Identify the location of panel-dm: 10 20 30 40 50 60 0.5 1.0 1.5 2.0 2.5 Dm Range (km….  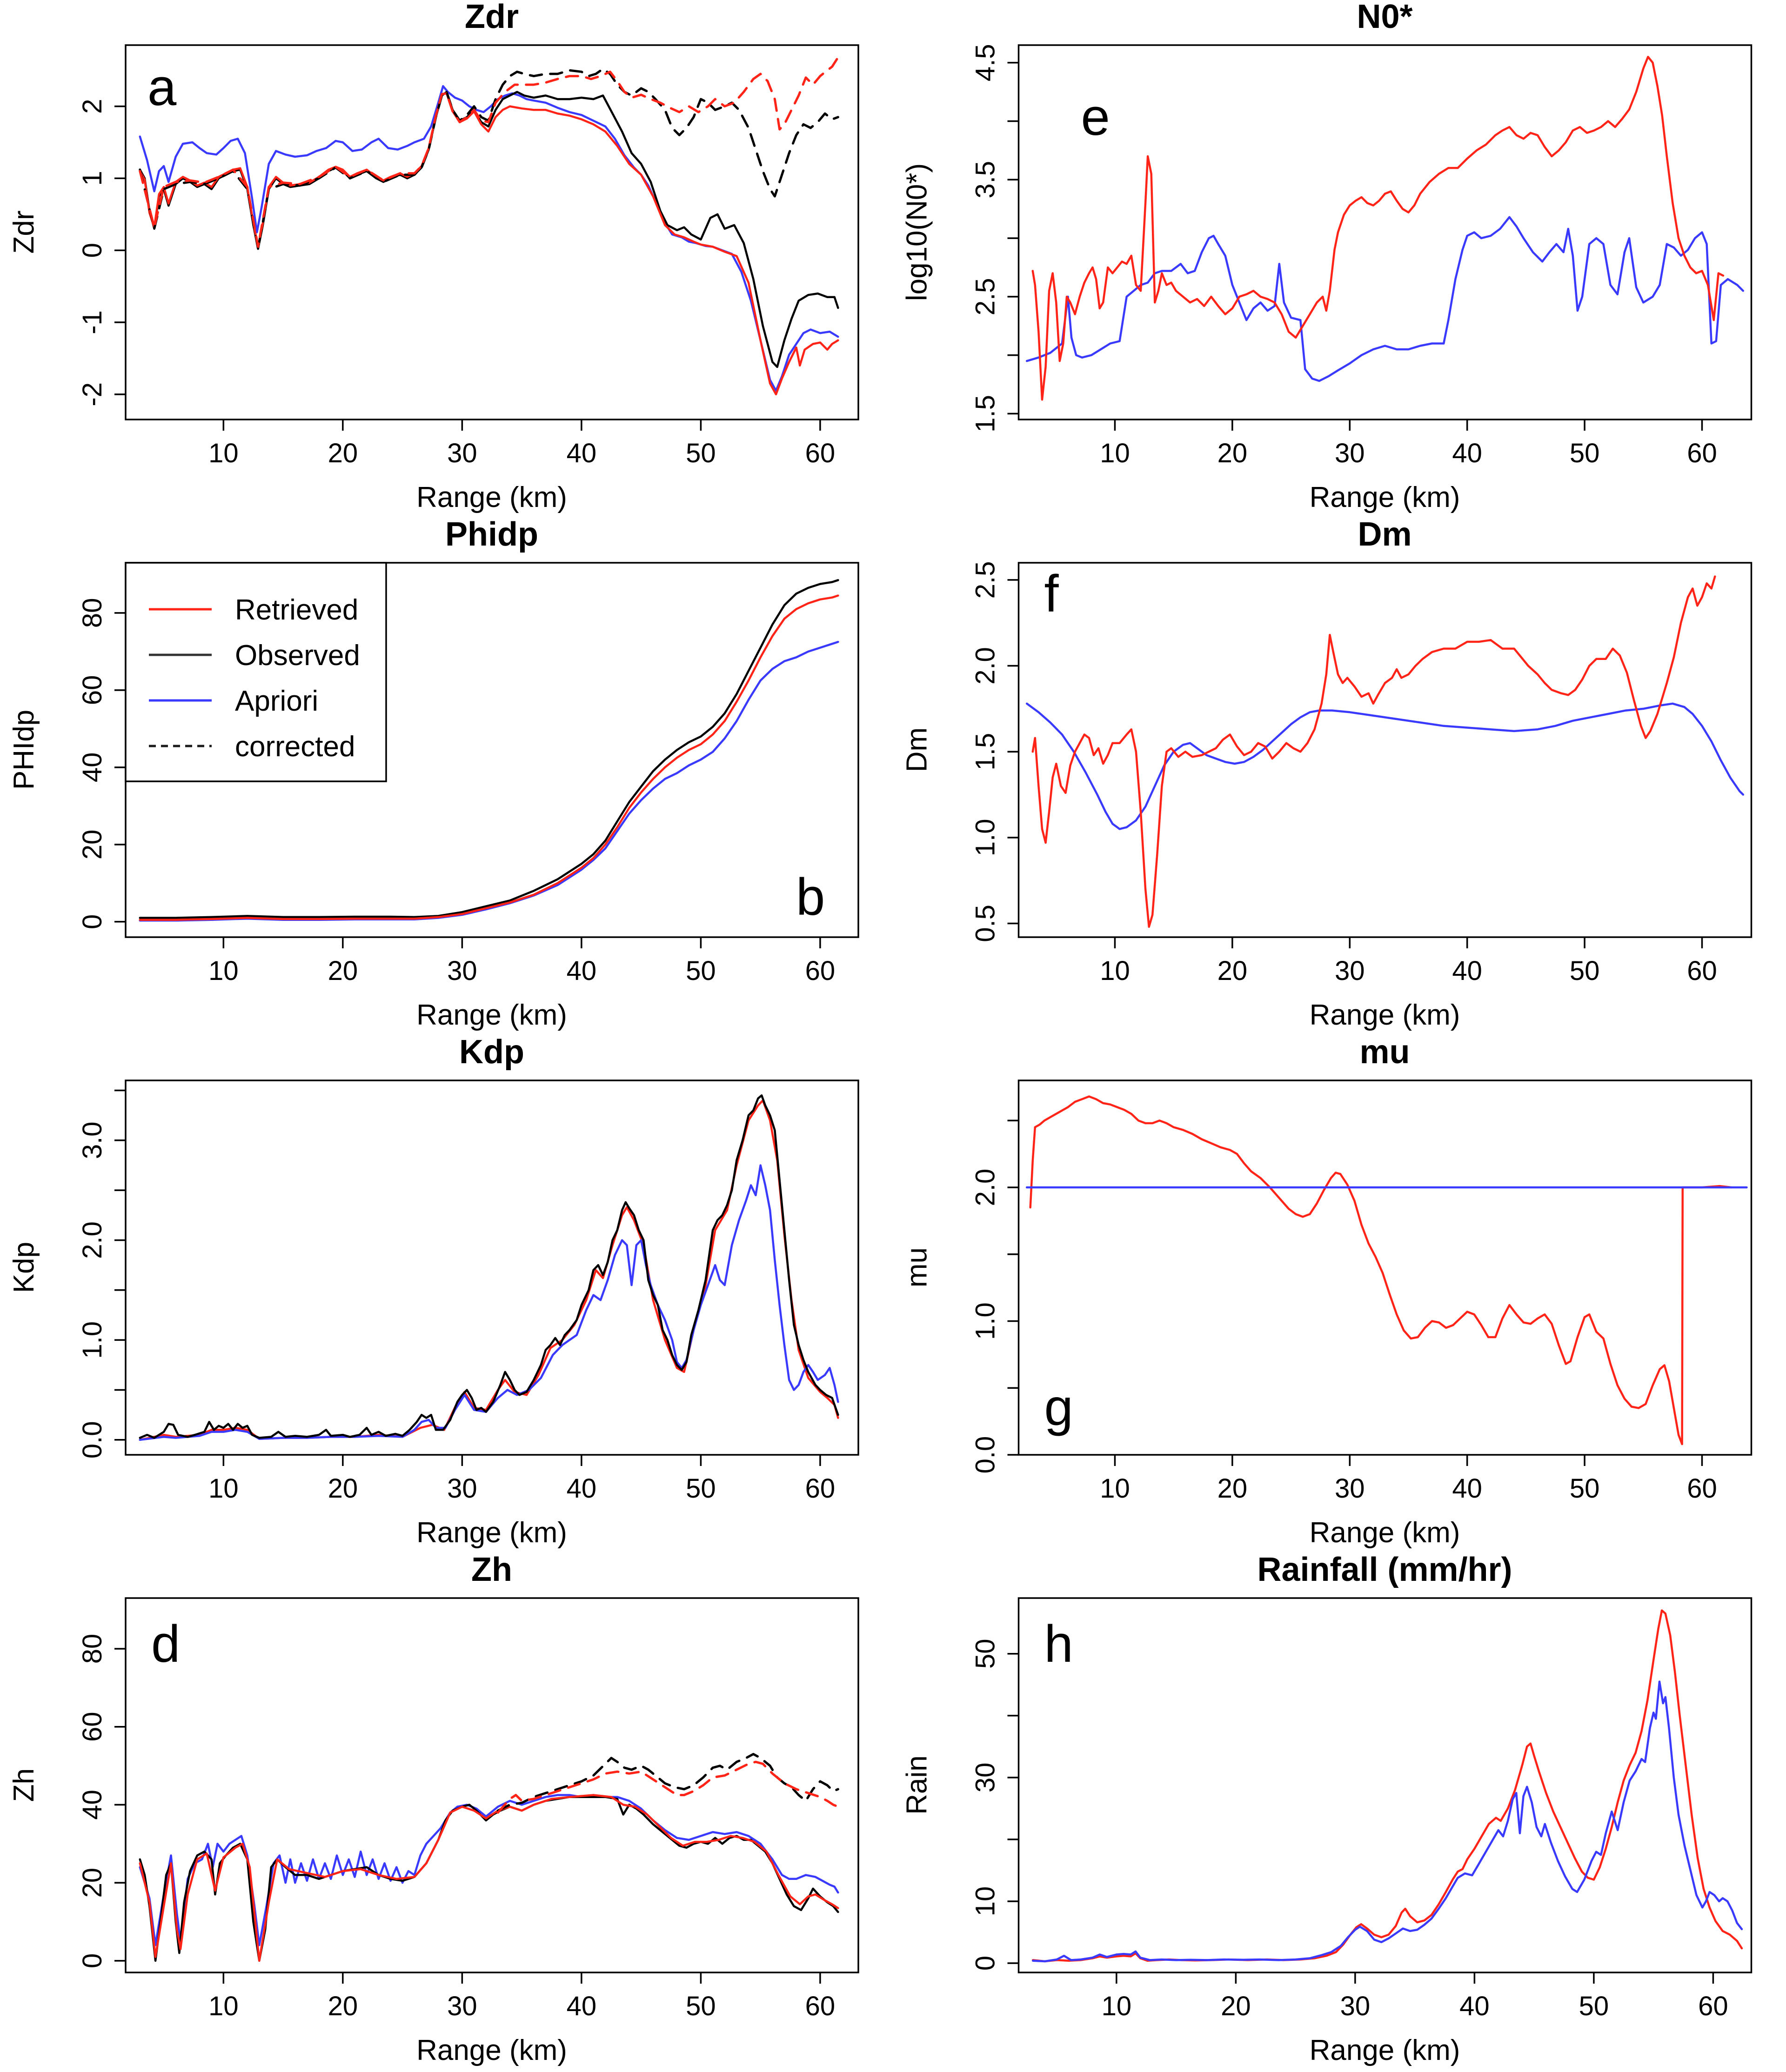
(1339, 777).